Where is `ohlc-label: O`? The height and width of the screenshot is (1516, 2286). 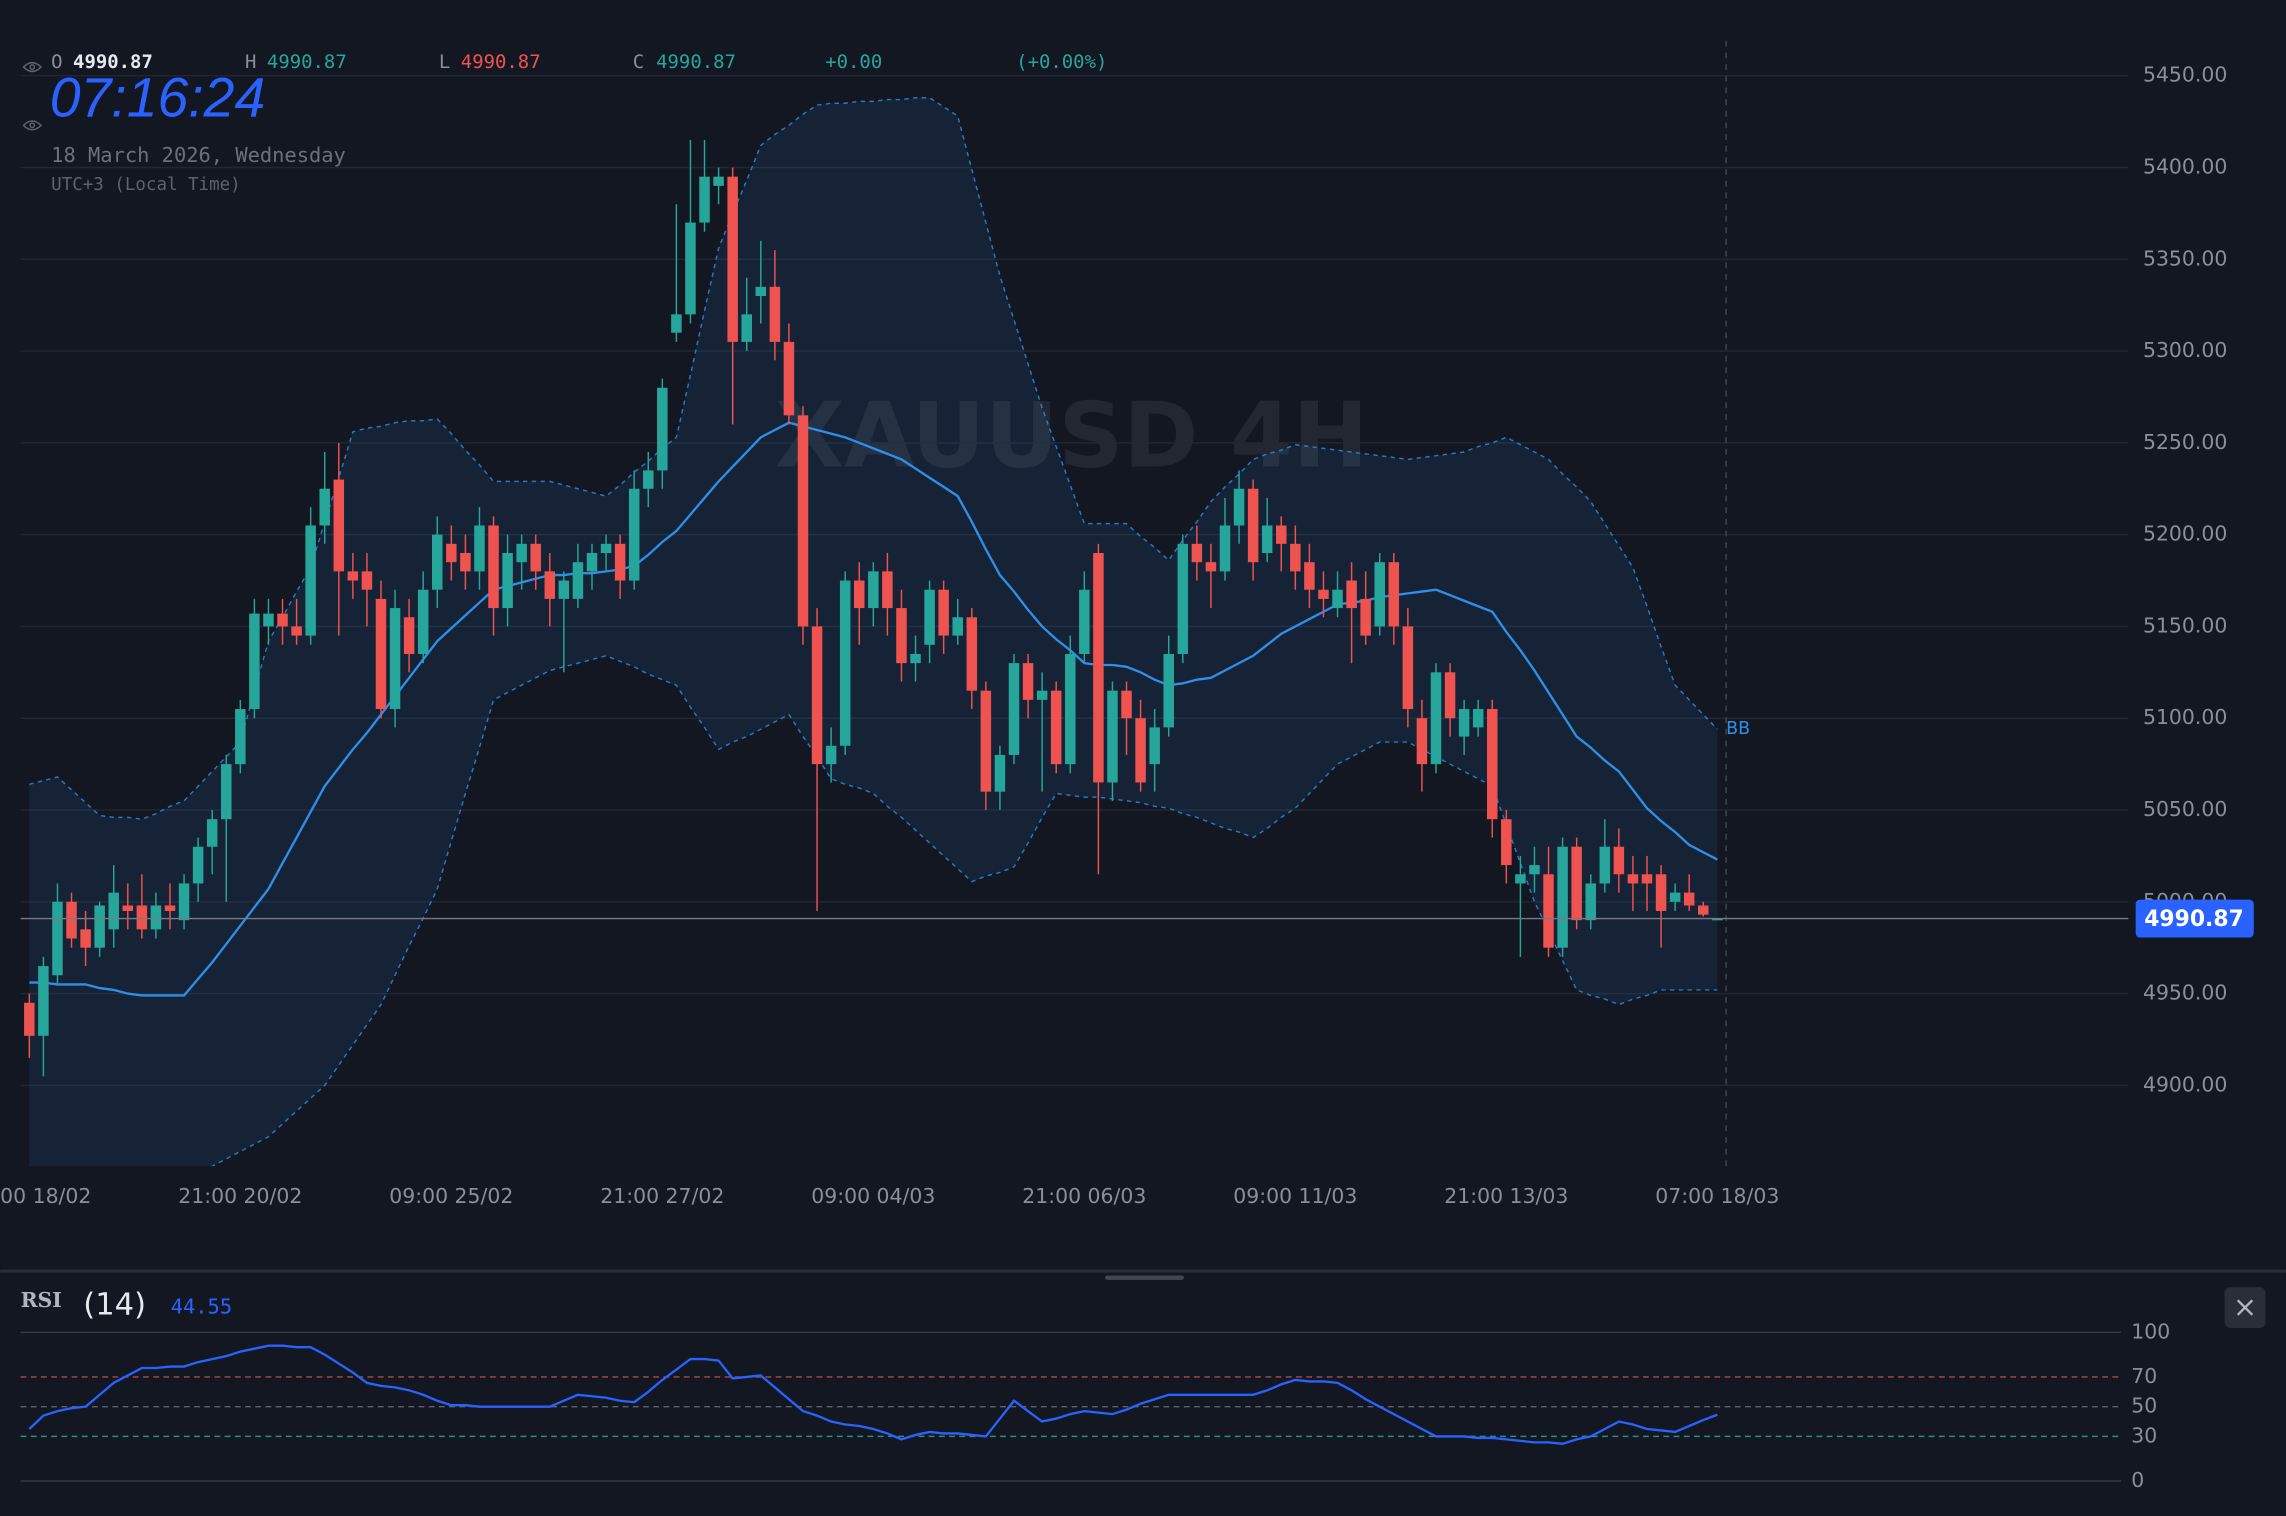 ohlc-label: O is located at coordinates (56, 62).